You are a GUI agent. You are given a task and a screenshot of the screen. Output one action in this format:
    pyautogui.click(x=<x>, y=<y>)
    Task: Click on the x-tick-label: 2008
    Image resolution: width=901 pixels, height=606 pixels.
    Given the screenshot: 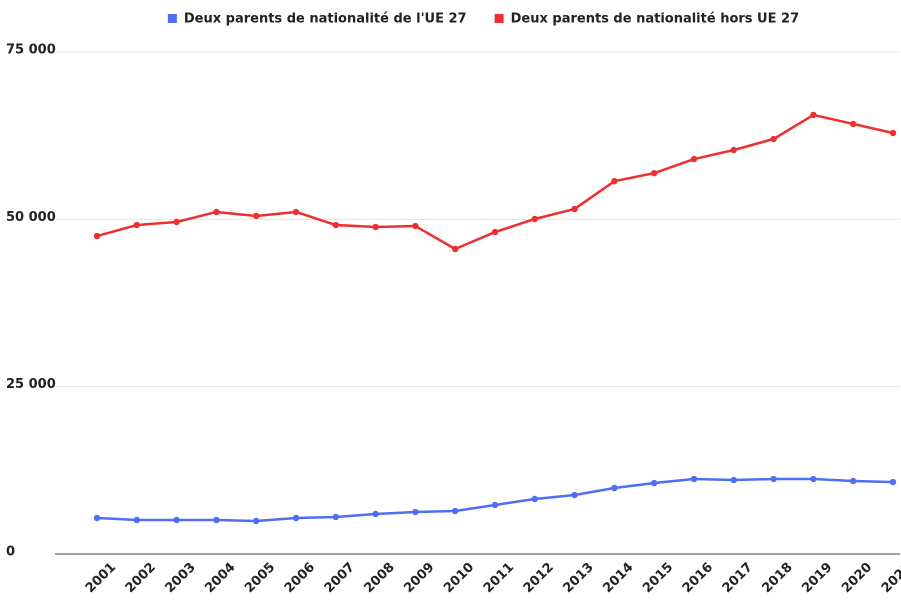 What is the action you would take?
    pyautogui.click(x=380, y=578)
    